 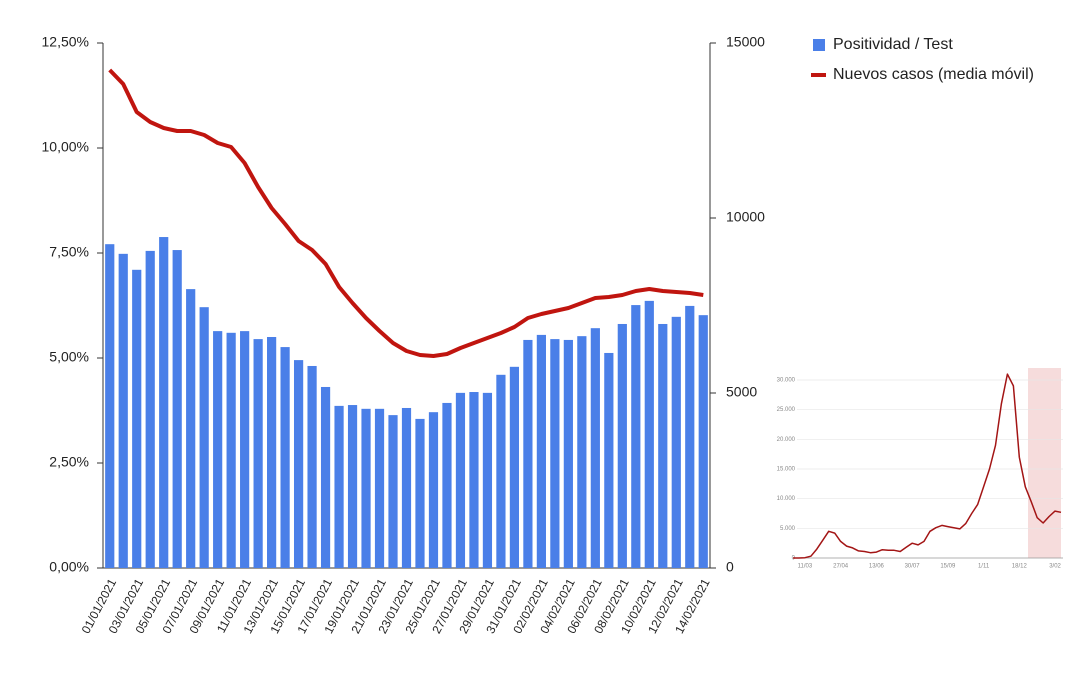 I want to click on y-tick-label: 10.000, so click(x=786, y=499).